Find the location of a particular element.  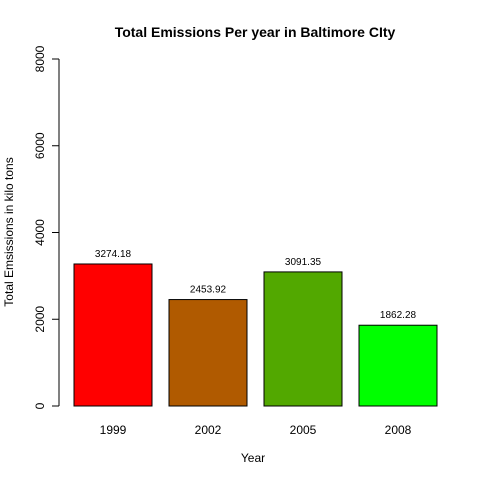

bar-2008 is located at coordinates (398, 365).